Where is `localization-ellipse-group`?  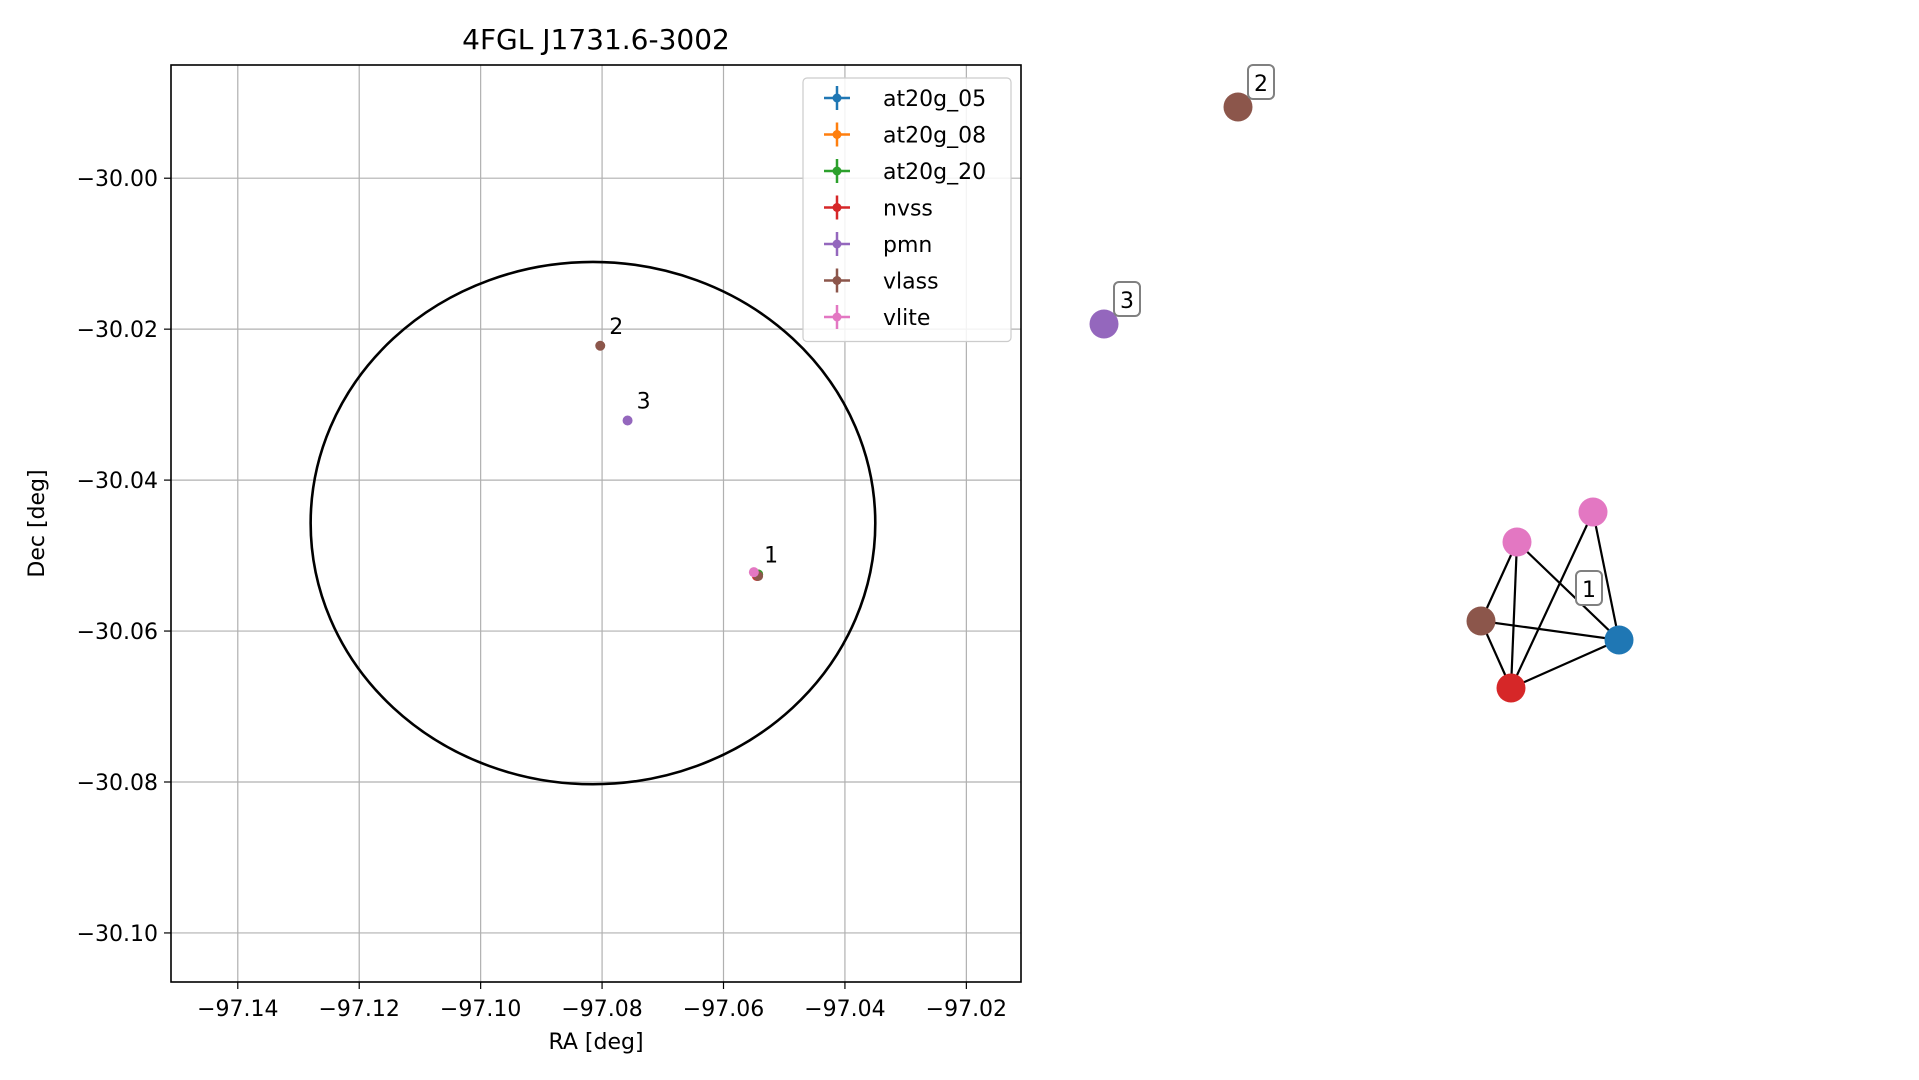
localization-ellipse-group is located at coordinates (593, 523).